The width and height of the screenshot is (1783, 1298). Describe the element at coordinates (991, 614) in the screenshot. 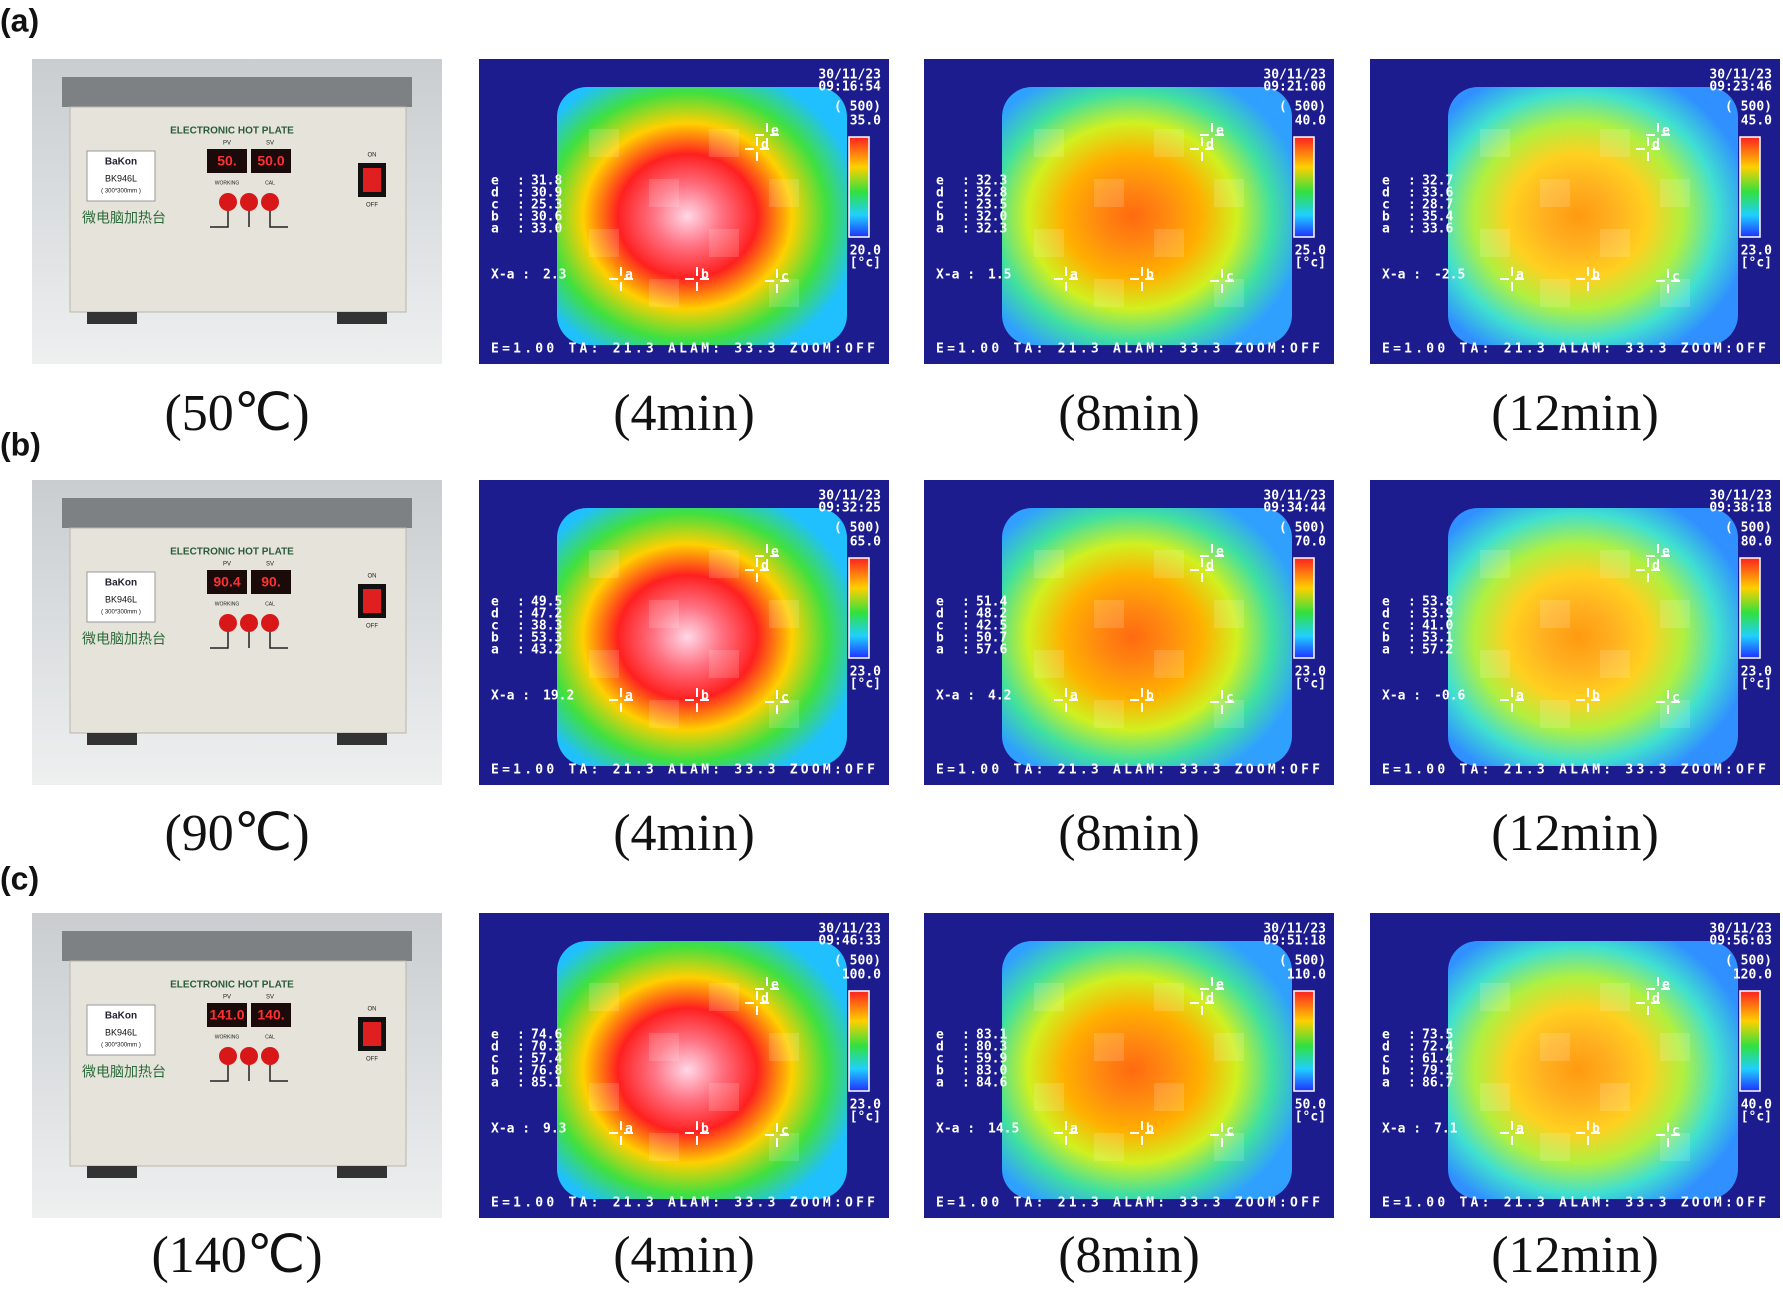

I see `reading-value: 48.2` at that location.